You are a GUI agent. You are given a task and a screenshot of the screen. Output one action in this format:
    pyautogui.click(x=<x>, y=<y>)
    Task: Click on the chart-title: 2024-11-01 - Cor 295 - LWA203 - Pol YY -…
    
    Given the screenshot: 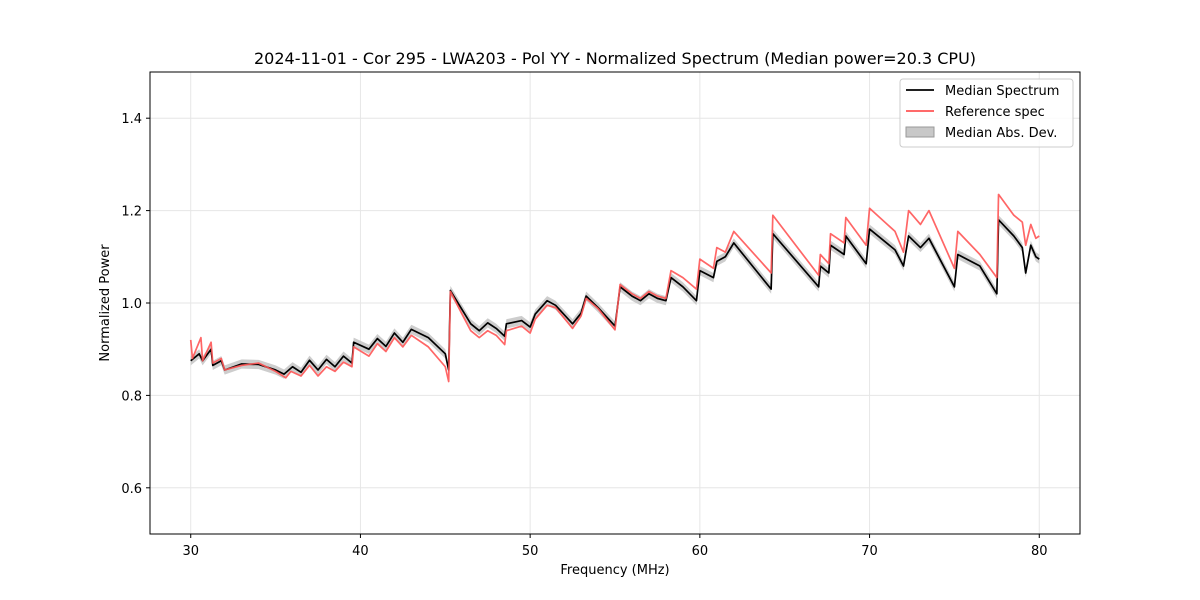 What is the action you would take?
    pyautogui.click(x=615, y=58)
    